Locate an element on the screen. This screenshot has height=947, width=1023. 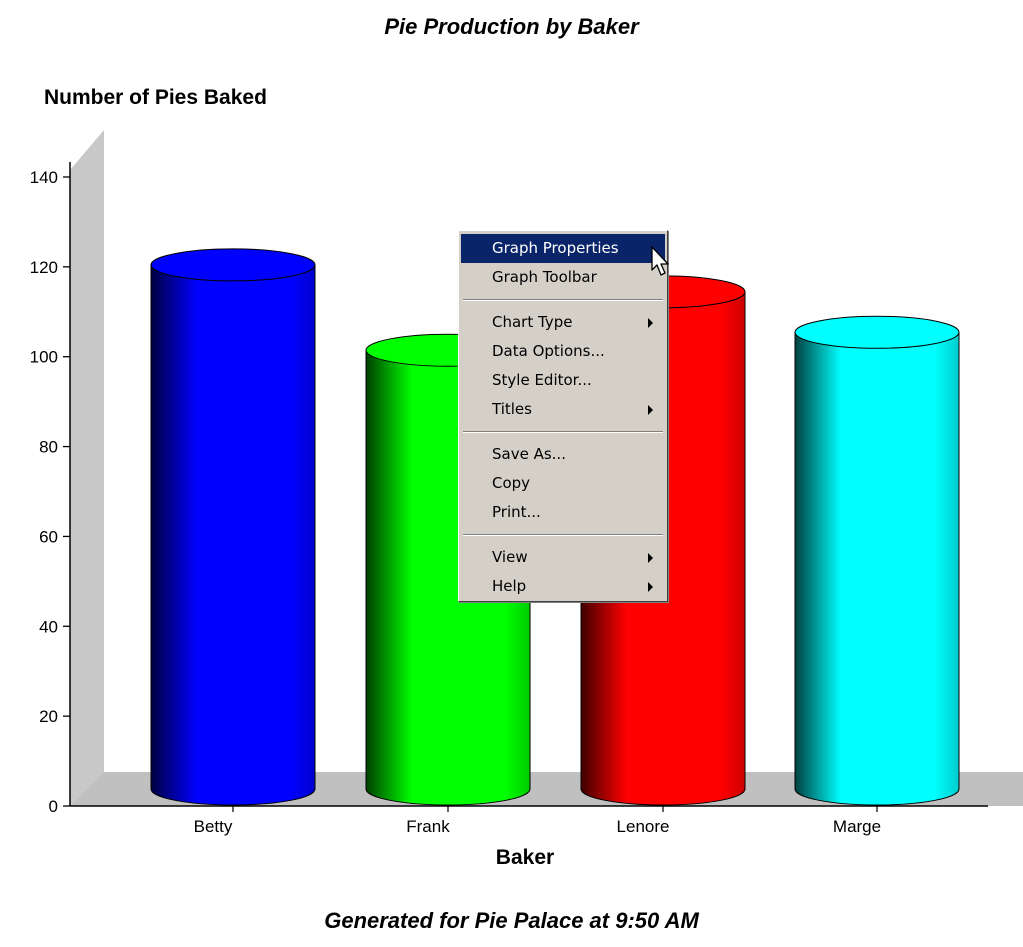
menu-item-label: Graph Properties is located at coordinates (555, 248).